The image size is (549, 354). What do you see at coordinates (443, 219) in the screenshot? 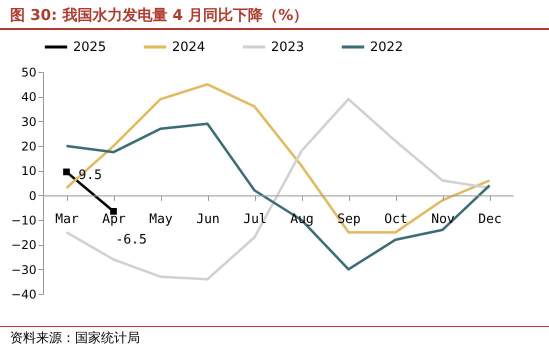
I see `x-tick-label: Nov` at bounding box center [443, 219].